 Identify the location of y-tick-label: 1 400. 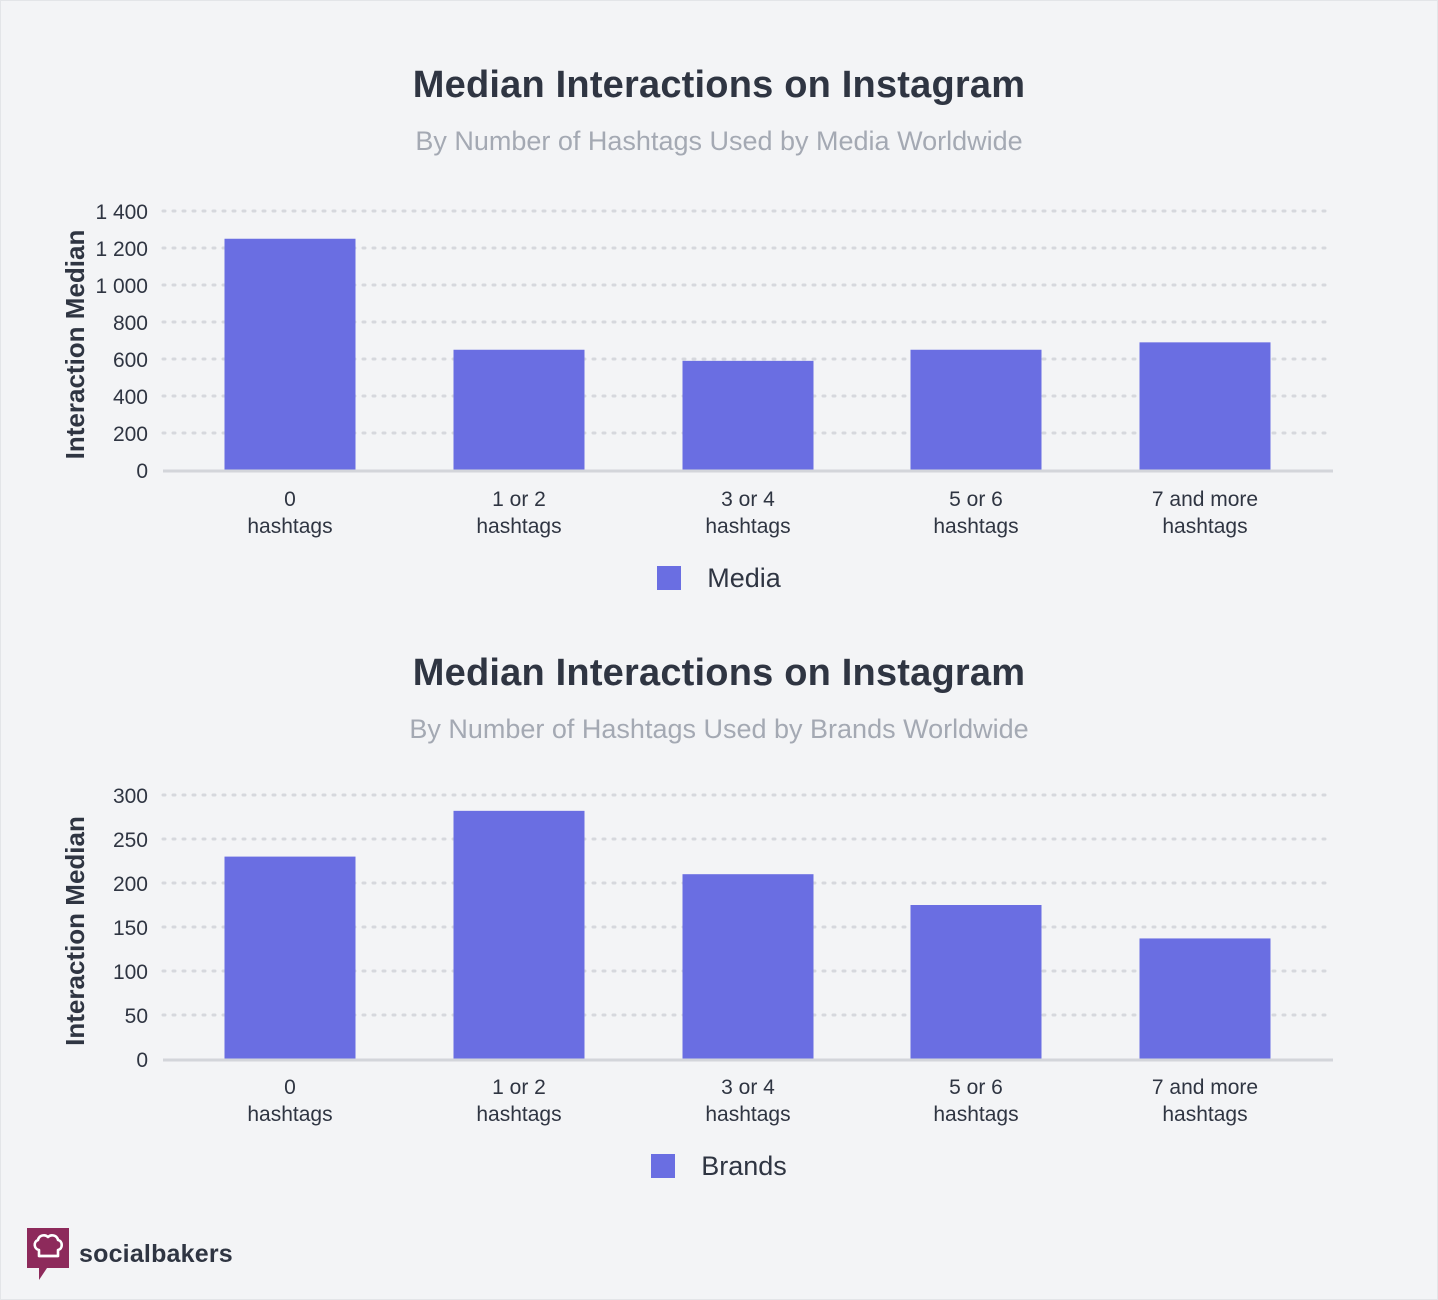
(121, 212).